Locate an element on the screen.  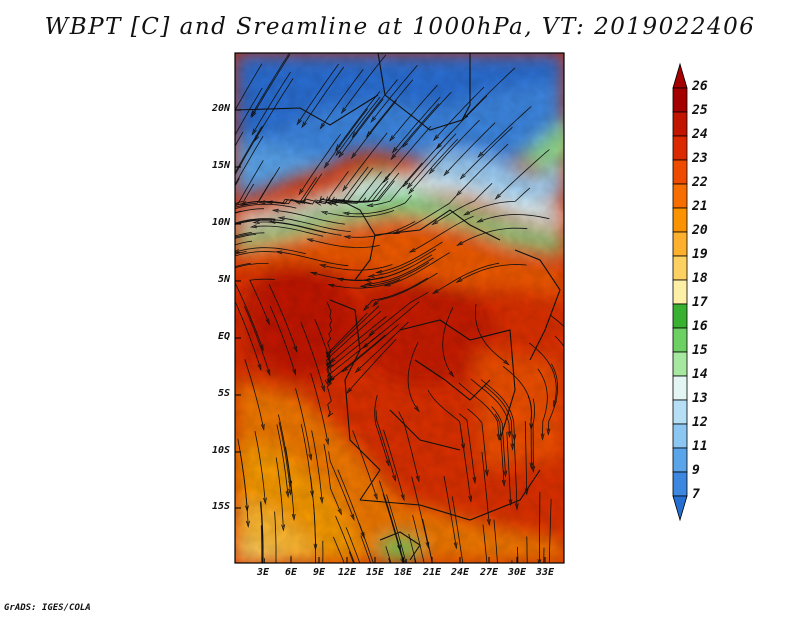
lon-label: 3E is located at coordinates (263, 572).